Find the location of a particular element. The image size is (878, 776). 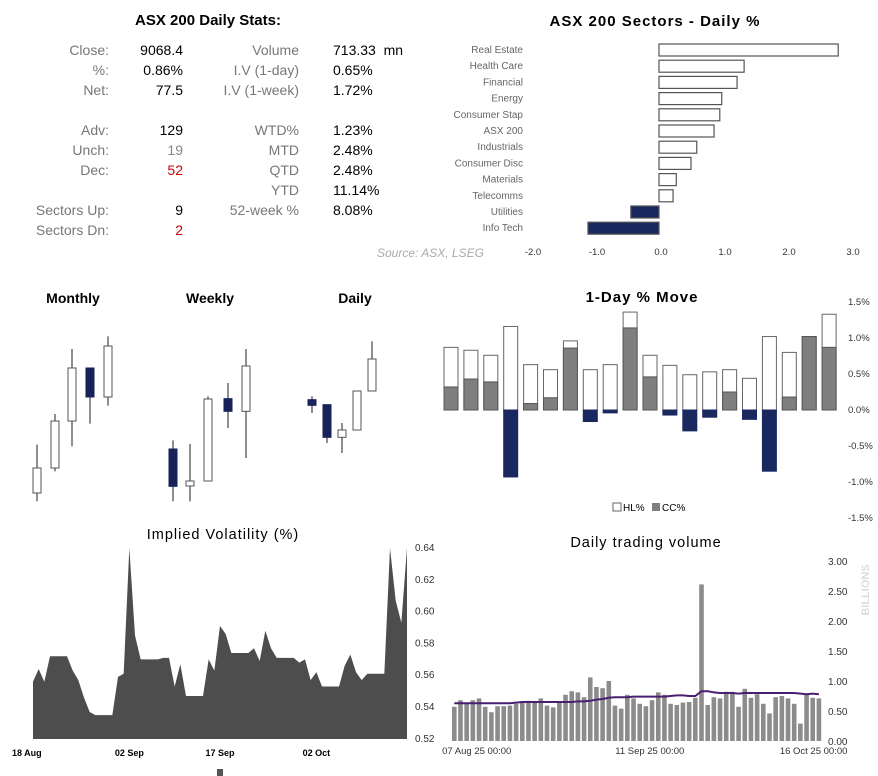

x-tick-label: -1.0 is located at coordinates (597, 252).